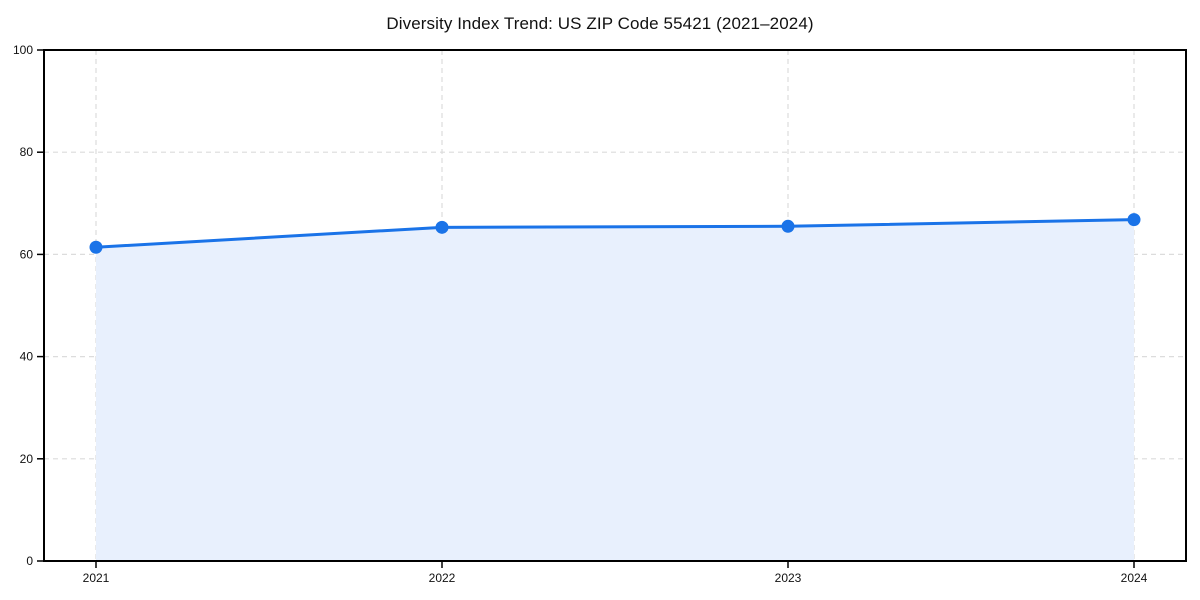 Image resolution: width=1200 pixels, height=600 pixels. I want to click on y-tick-label: 80, so click(27, 152).